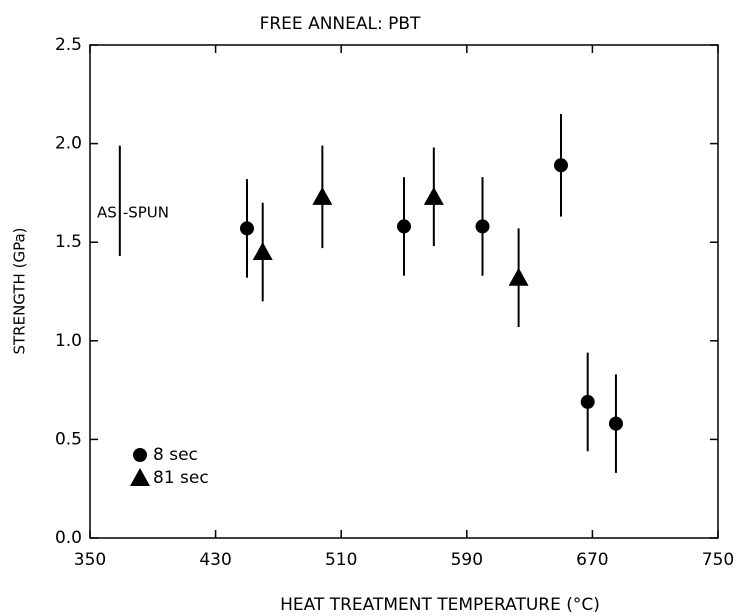 Image resolution: width=738 pixels, height=616 pixels. I want to click on y-tick-label: 1.0, so click(68, 341).